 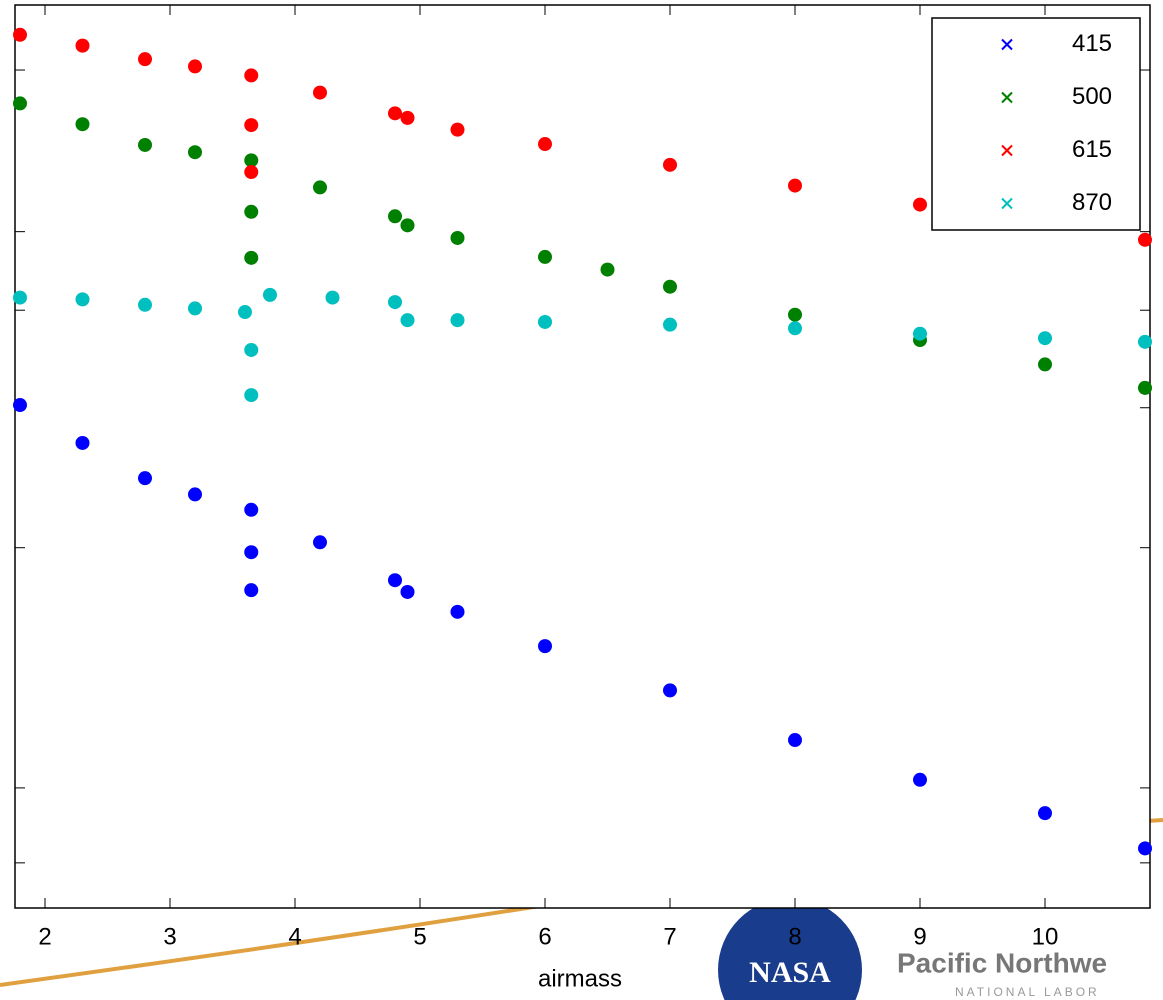 What do you see at coordinates (1092, 96) in the screenshot?
I see `legend-label: 500` at bounding box center [1092, 96].